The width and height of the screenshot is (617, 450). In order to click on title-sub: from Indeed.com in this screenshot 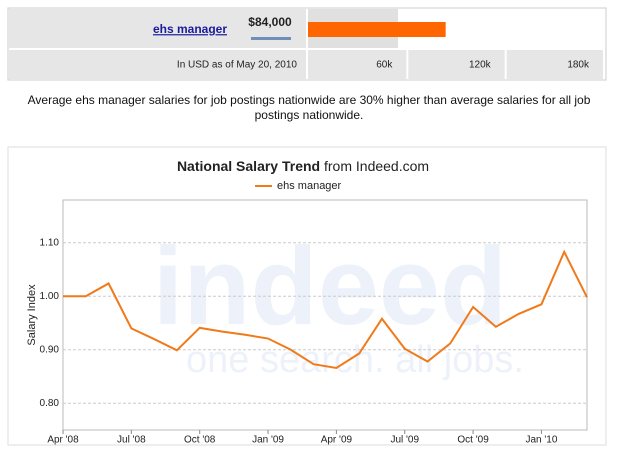, I will do `click(376, 166)`.